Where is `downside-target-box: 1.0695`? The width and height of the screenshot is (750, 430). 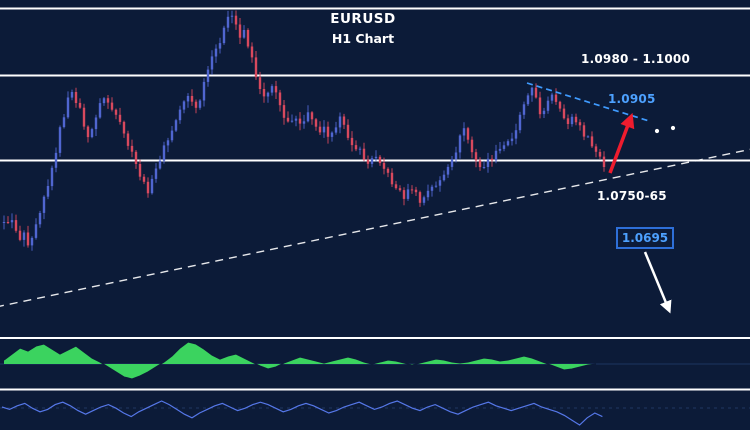
downside-target-box: 1.0695 is located at coordinates (645, 238).